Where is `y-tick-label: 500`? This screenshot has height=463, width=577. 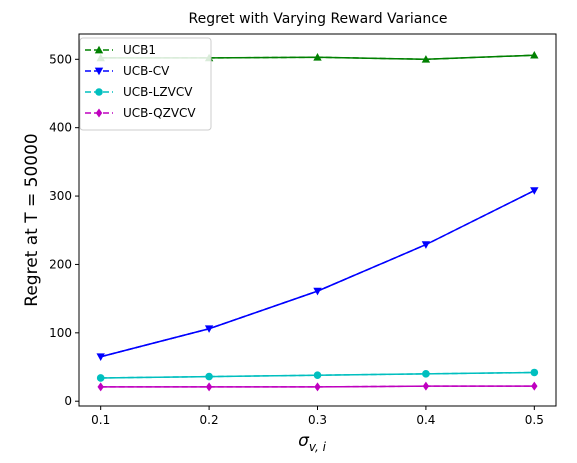 y-tick-label: 500 is located at coordinates (60, 59).